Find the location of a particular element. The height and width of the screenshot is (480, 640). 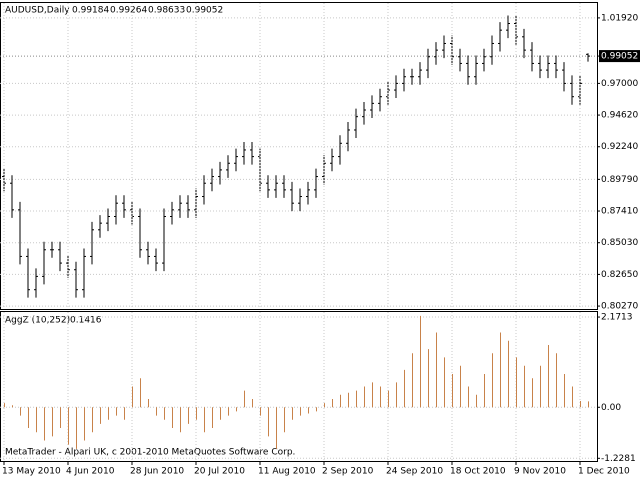

y-tick-label: 0.80270 is located at coordinates (619, 307).